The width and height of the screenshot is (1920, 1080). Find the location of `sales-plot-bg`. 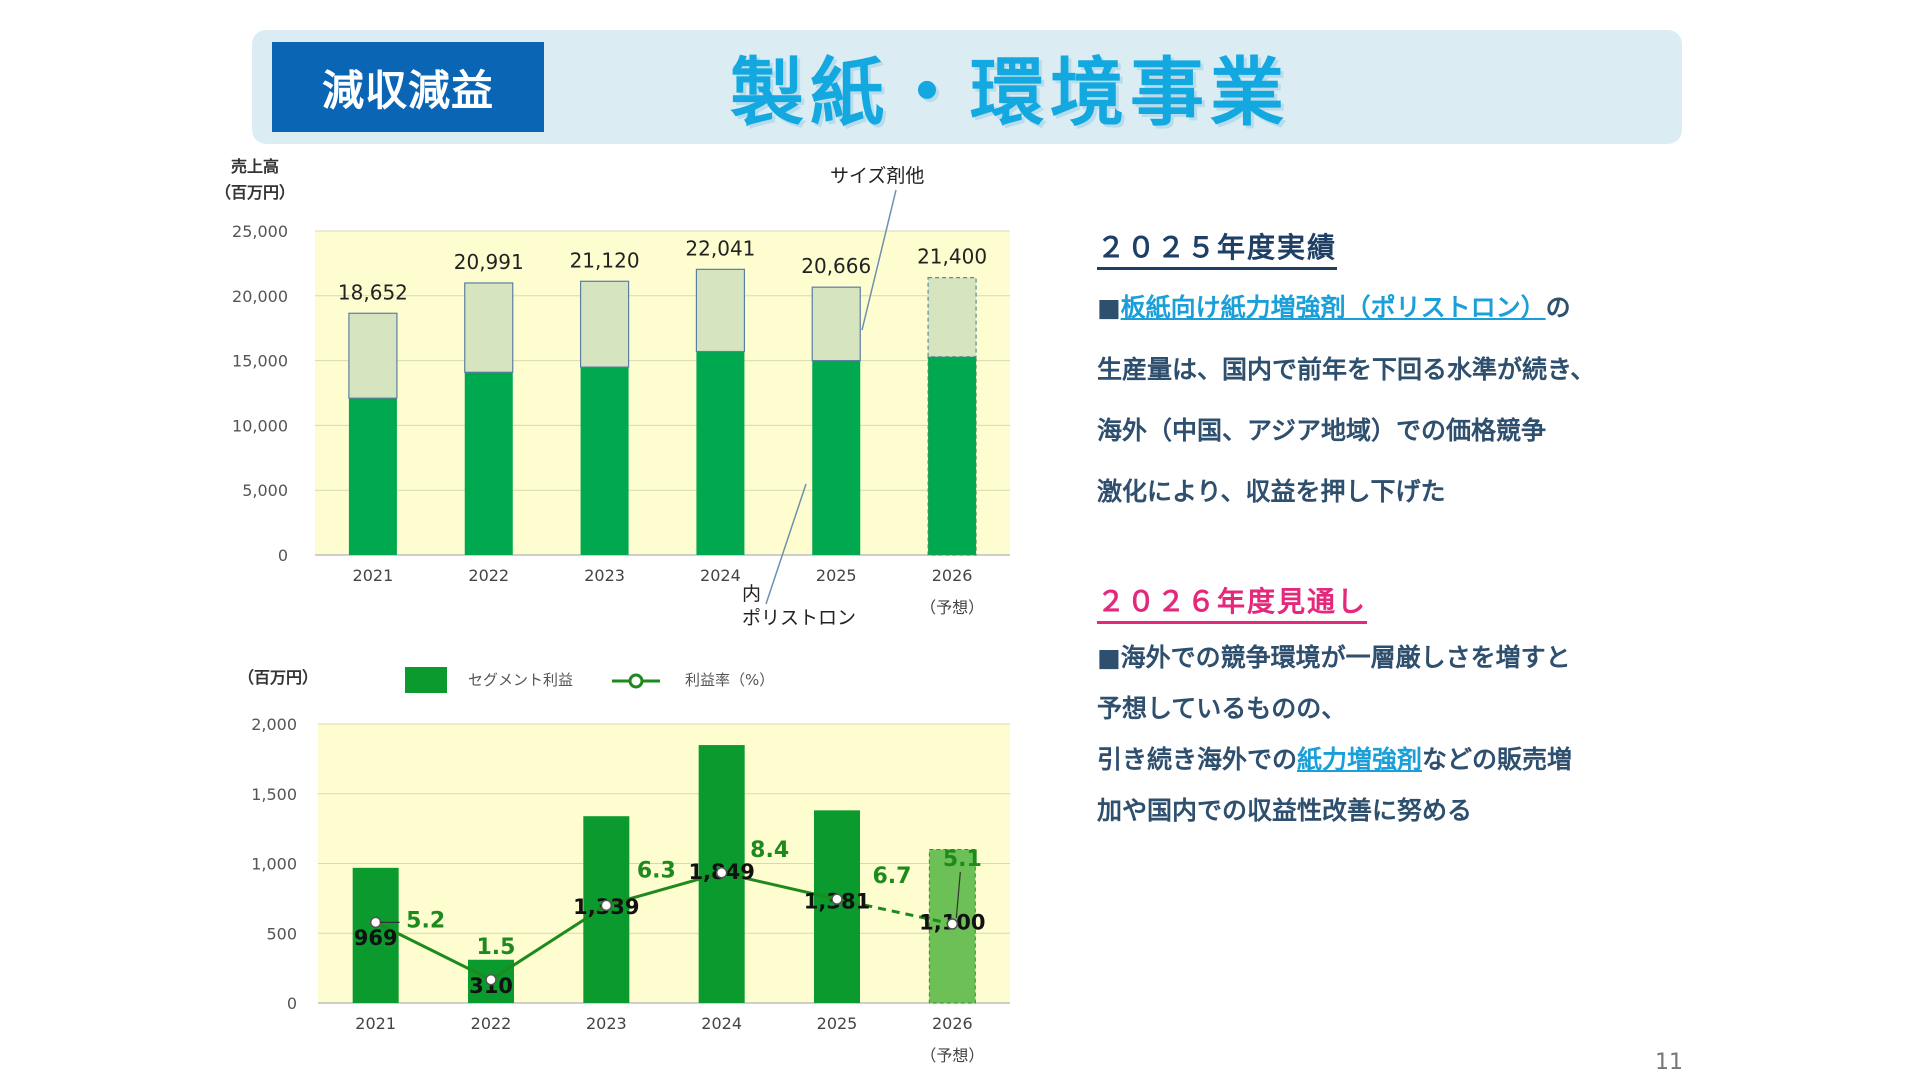

sales-plot-bg is located at coordinates (662, 393).